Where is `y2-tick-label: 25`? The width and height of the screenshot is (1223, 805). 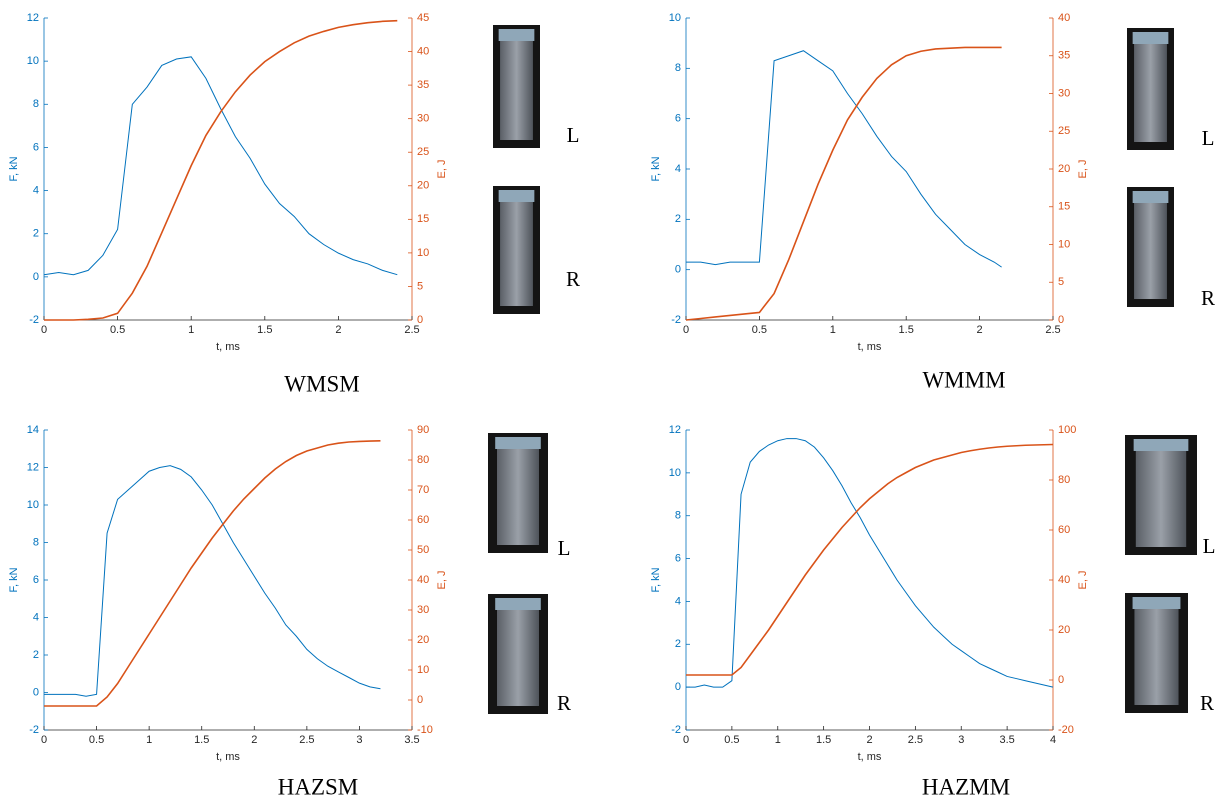 y2-tick-label: 25 is located at coordinates (1064, 131).